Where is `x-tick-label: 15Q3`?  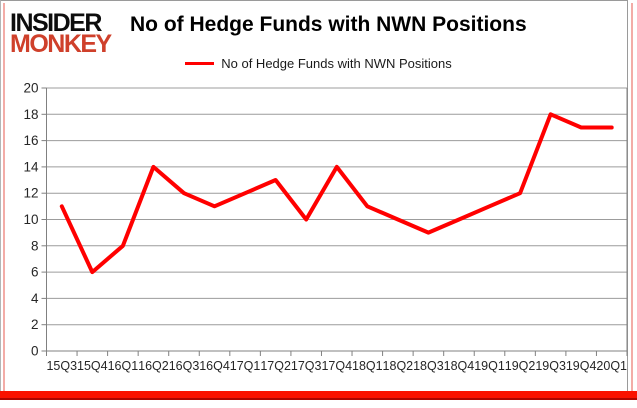
x-tick-label: 15Q3 is located at coordinates (61, 366).